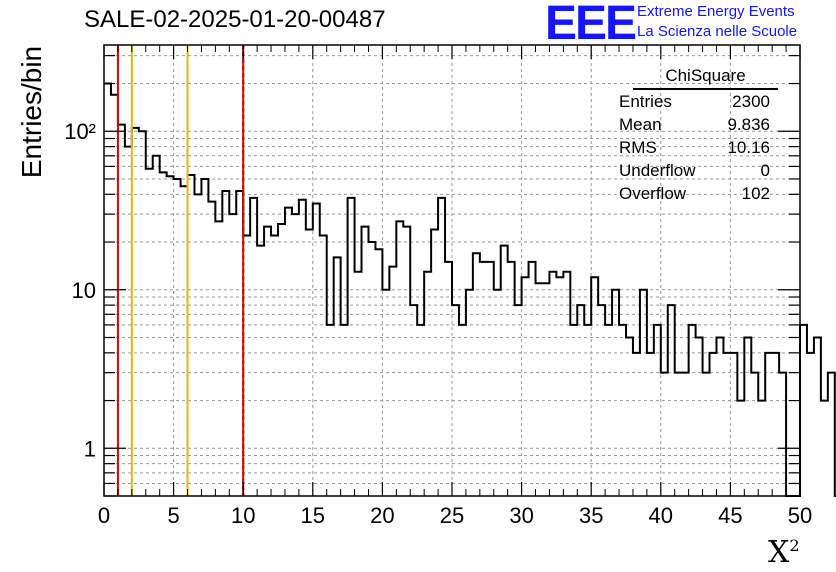  What do you see at coordinates (694, 103) in the screenshot?
I see `stats-row-entries: Entries 2300` at bounding box center [694, 103].